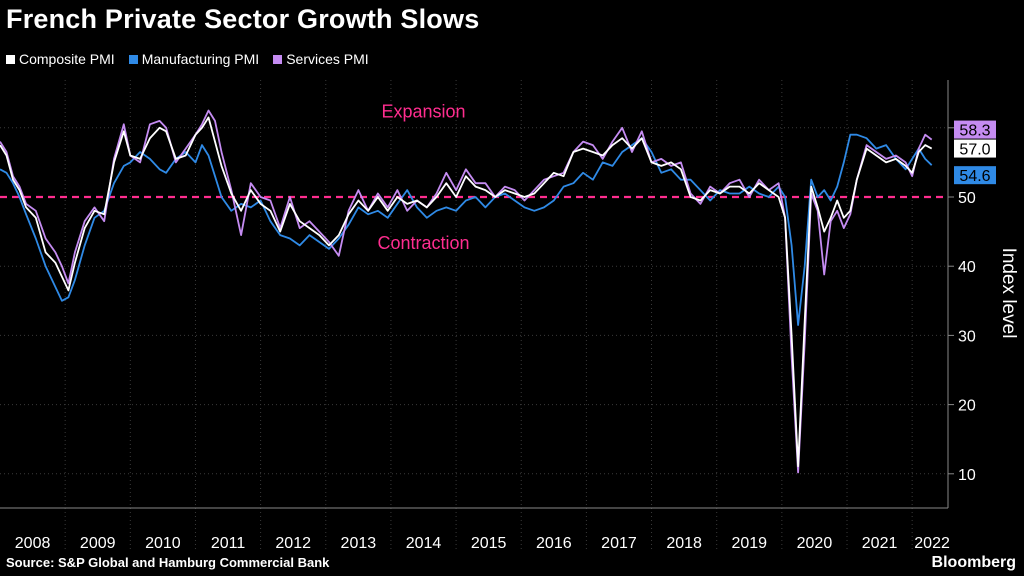 The image size is (1024, 576). Describe the element at coordinates (749, 543) in the screenshot. I see `x-tick-label-2019: 2019` at that location.